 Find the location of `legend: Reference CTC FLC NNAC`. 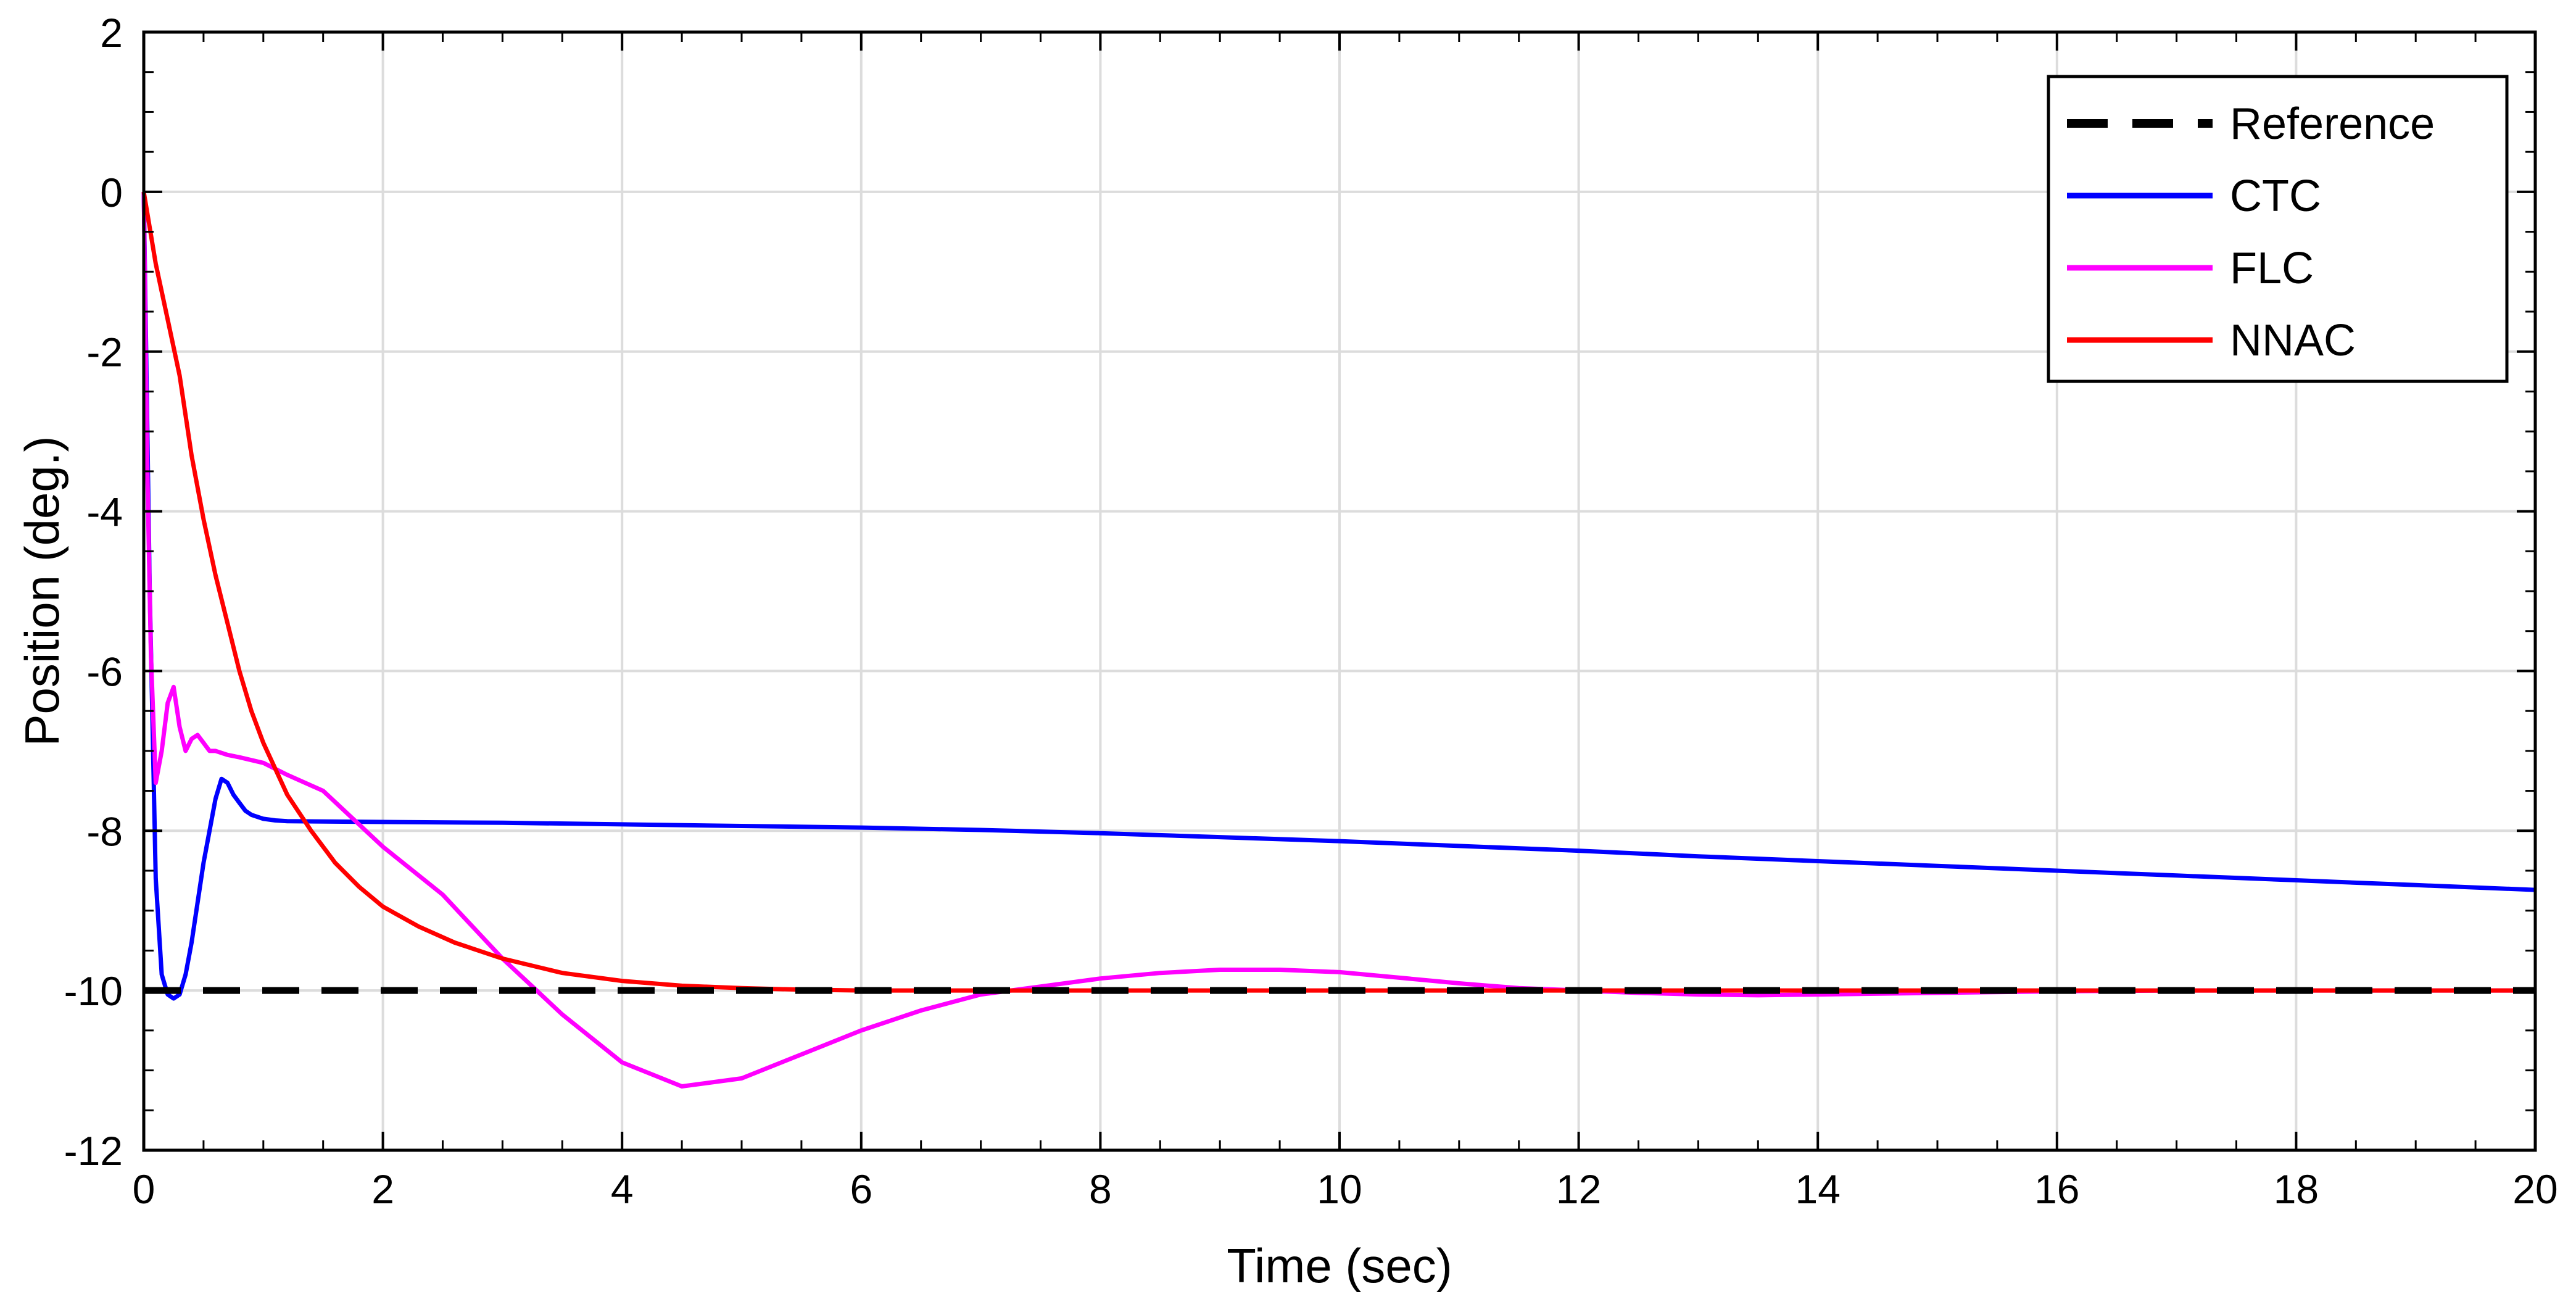

legend: Reference CTC FLC NNAC is located at coordinates (2278, 229).